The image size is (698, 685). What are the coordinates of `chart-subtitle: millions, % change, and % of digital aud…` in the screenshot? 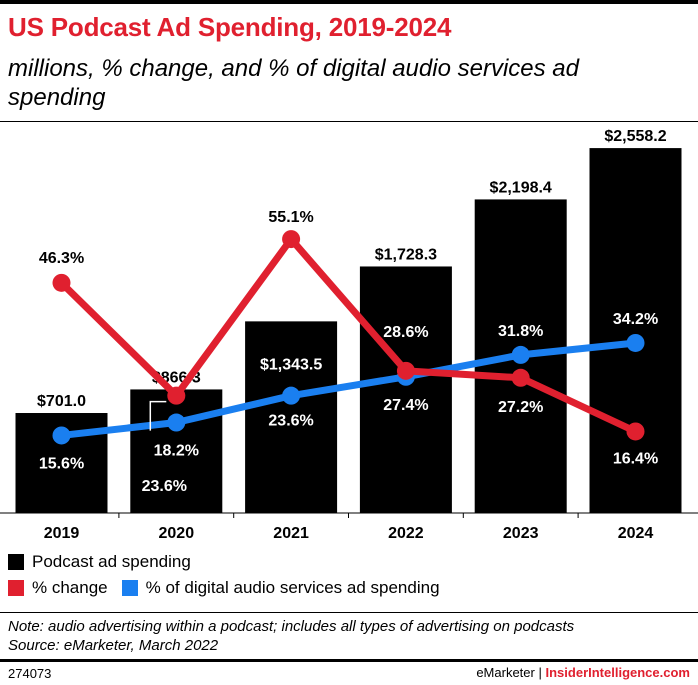 It's located at (293, 83).